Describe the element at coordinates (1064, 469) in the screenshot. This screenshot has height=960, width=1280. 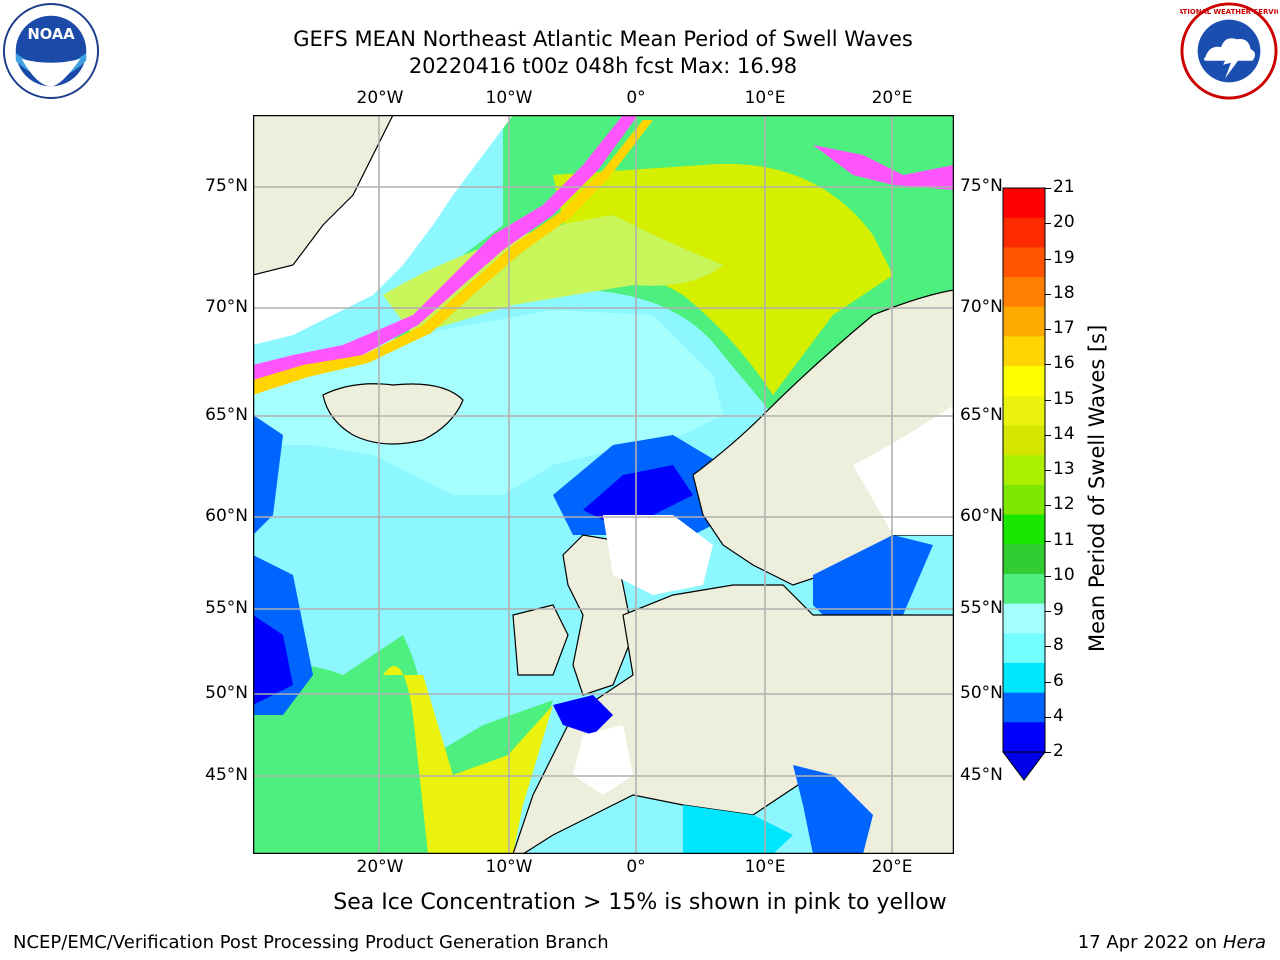
I see `colorbar-tick-label: 13` at that location.